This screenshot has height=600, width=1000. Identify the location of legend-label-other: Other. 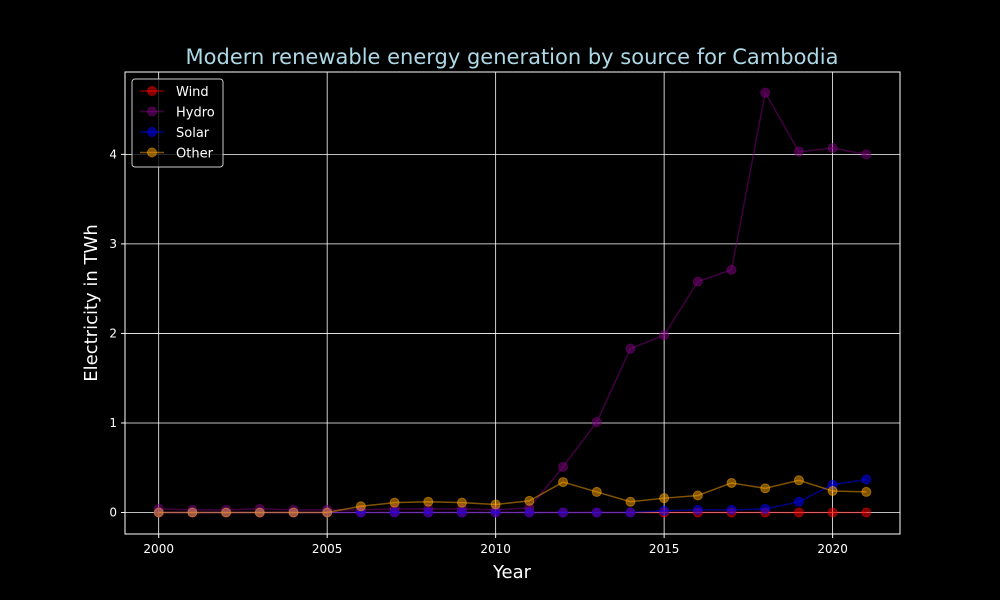
(195, 154).